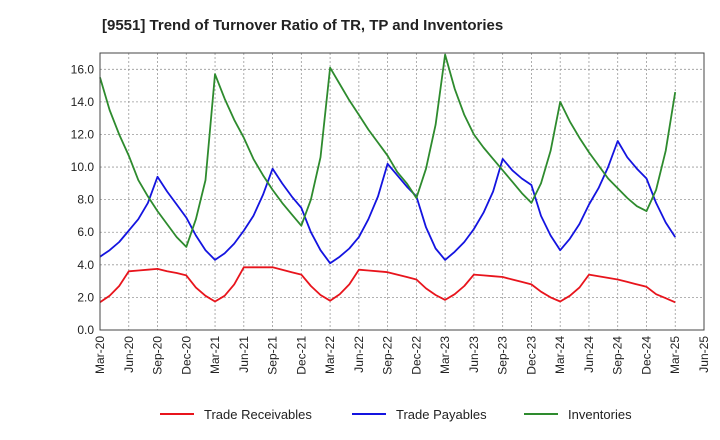 This screenshot has height=440, width=720. What do you see at coordinates (215, 355) in the screenshot?
I see `x-tick-label: Mar-21` at bounding box center [215, 355].